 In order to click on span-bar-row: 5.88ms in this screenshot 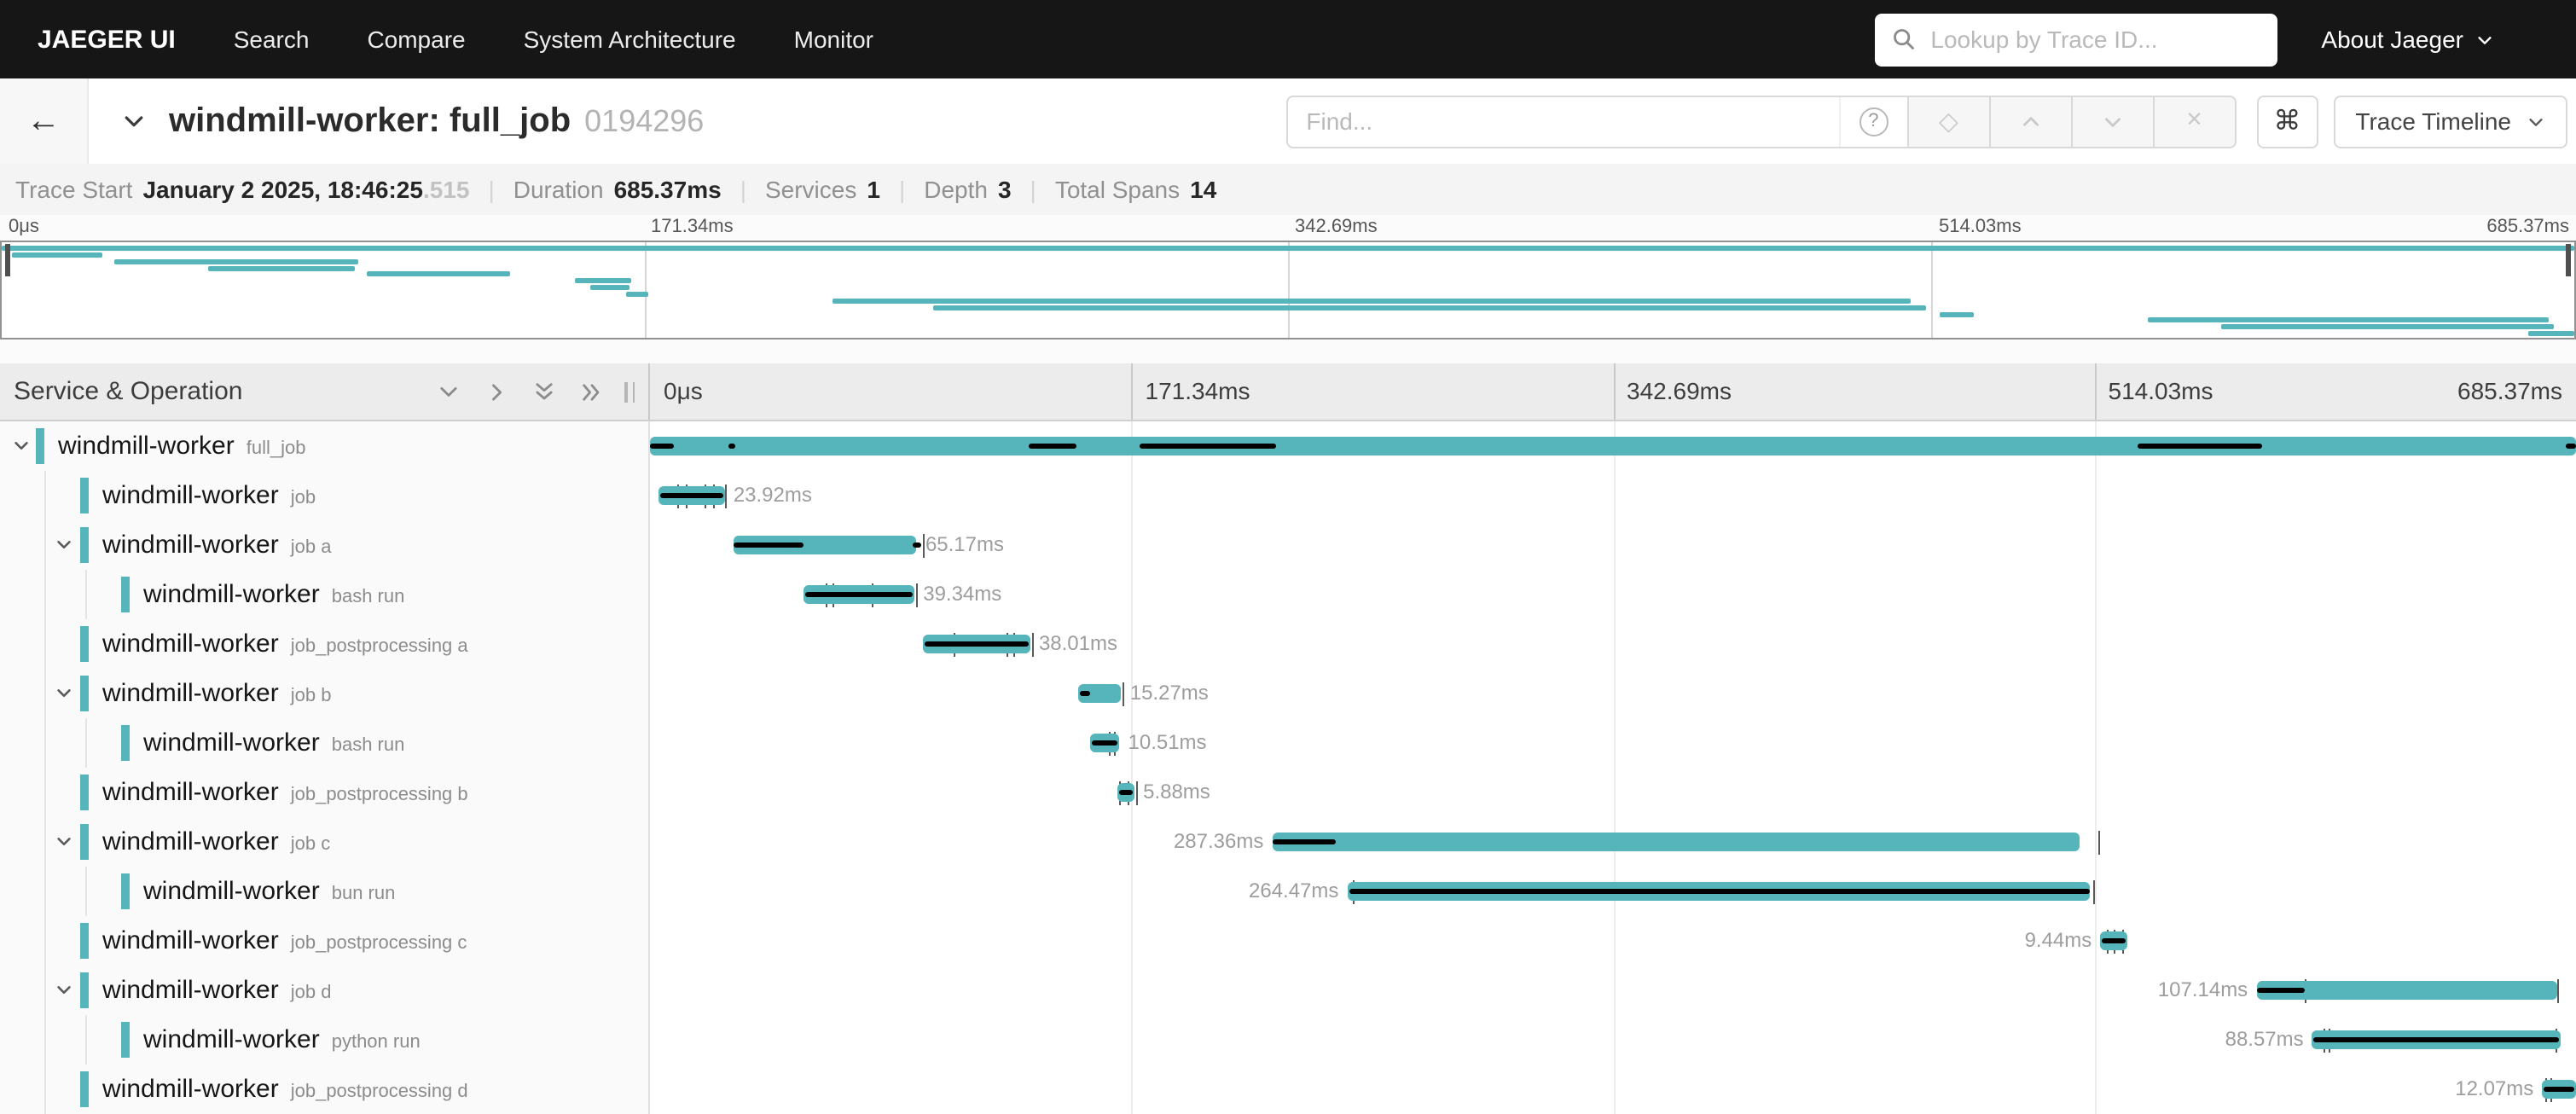, I will do `click(1613, 793)`.